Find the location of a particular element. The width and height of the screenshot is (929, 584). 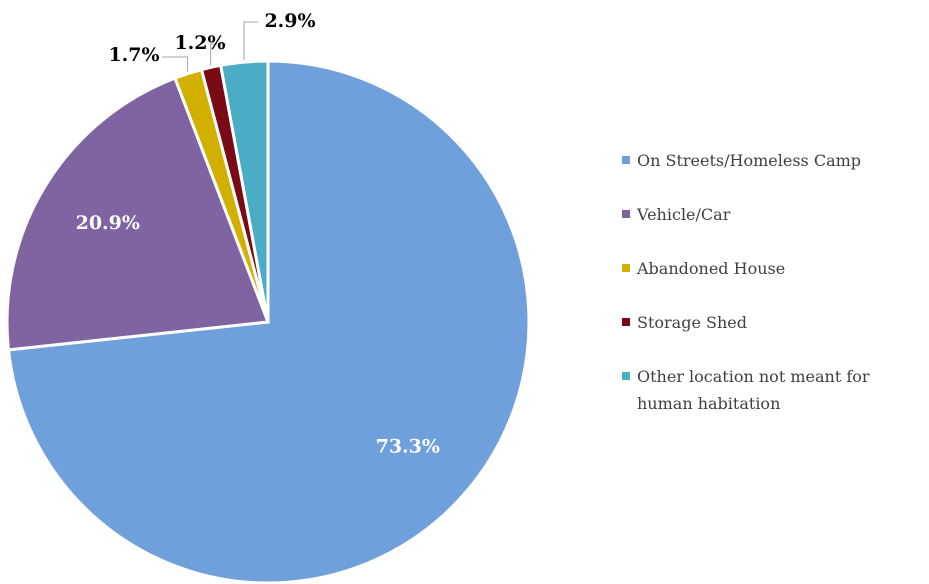

legend-item: Vehicle/Car is located at coordinates (772, 228).